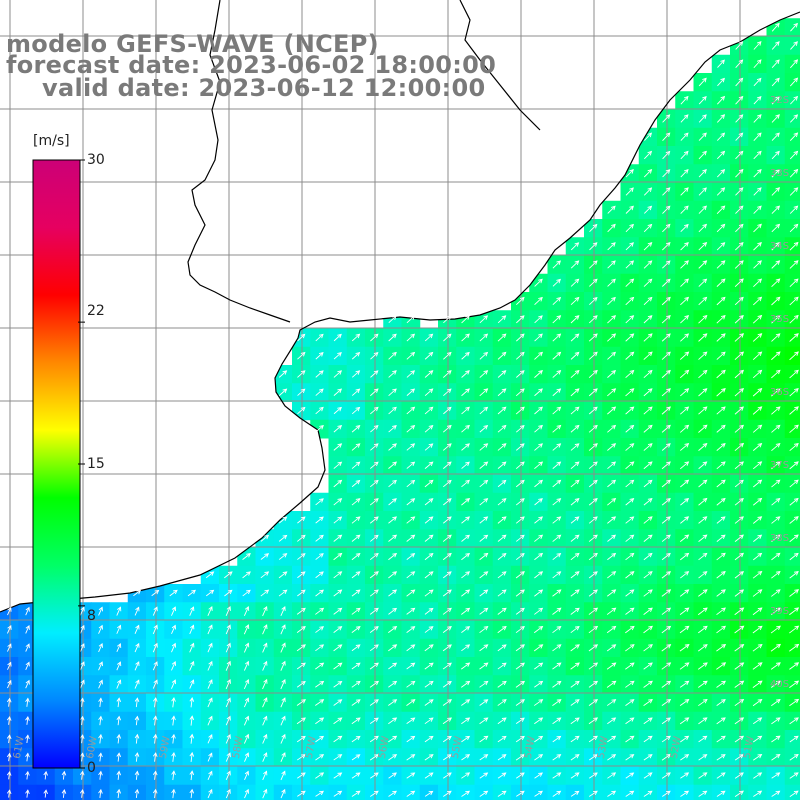 This screenshot has width=800, height=800. What do you see at coordinates (780, 392) in the screenshot?
I see `latitude-label: 36S` at bounding box center [780, 392].